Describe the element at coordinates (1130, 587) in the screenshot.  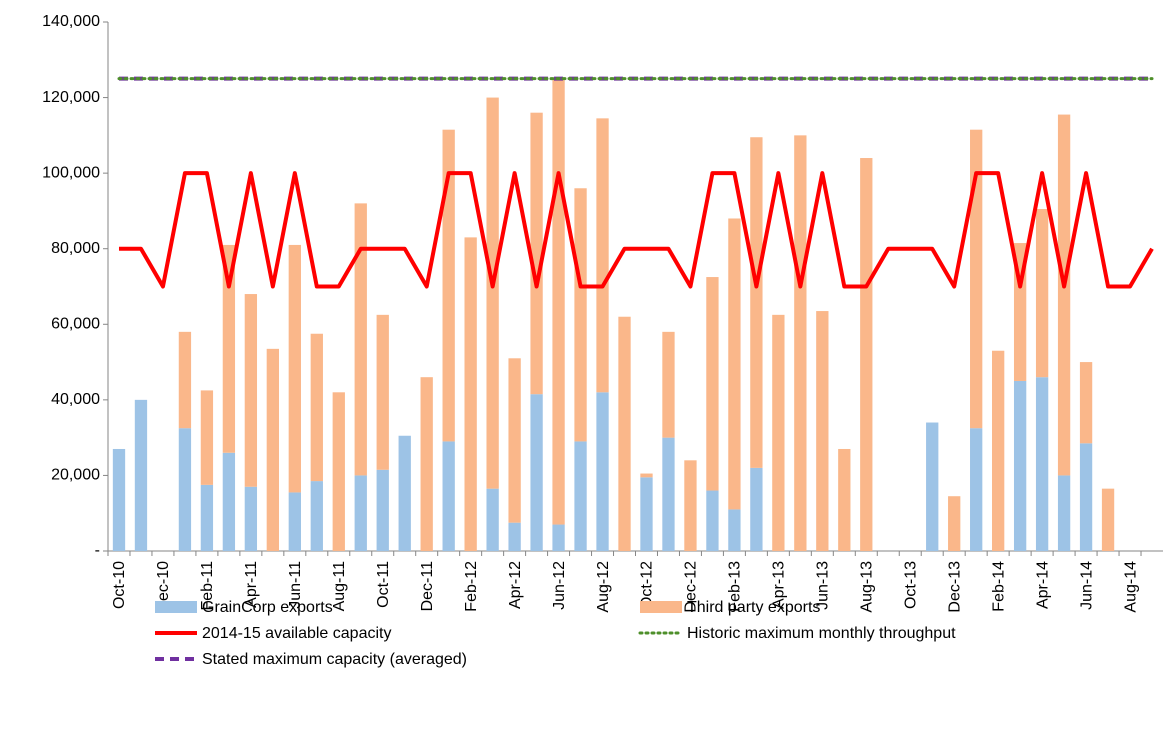
I see `x-tick-label: Aug-14` at that location.